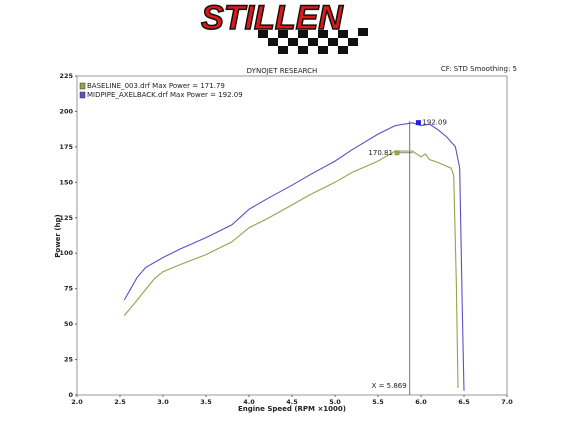 This screenshot has width=580, height=423. What do you see at coordinates (66, 76) in the screenshot?
I see `y-tick-label: 225` at bounding box center [66, 76].